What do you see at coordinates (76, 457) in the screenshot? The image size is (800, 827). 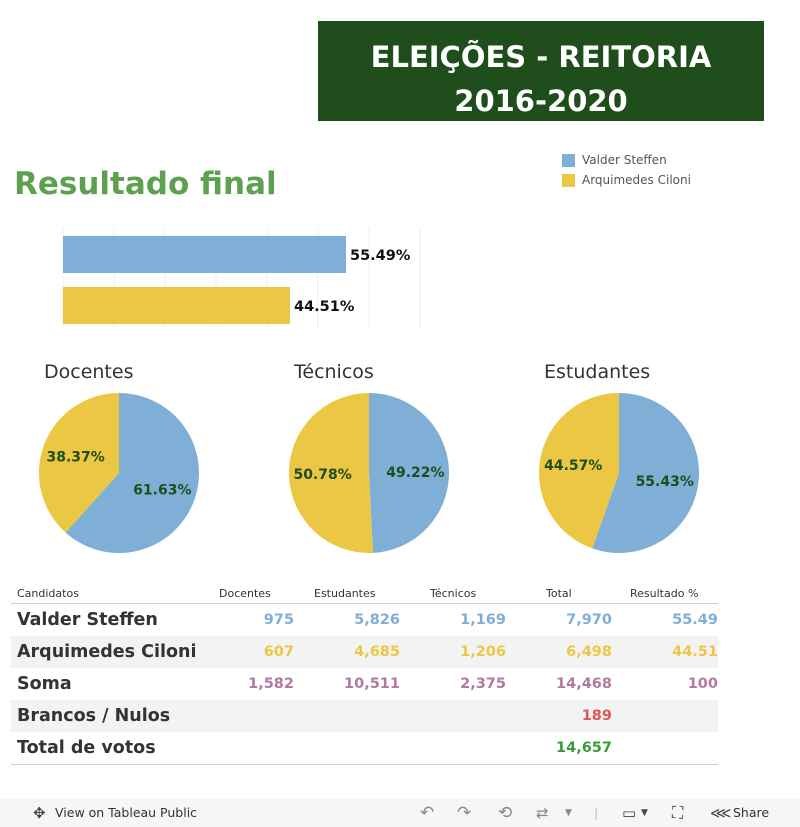 I see `pie-data-label: 38.37%` at bounding box center [76, 457].